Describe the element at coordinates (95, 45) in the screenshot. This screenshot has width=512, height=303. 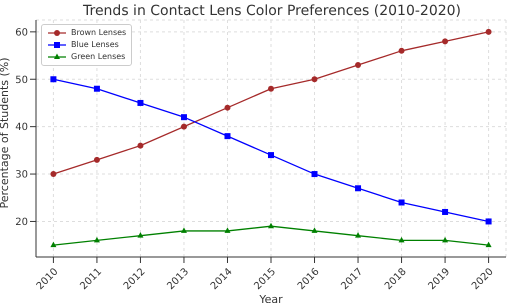
I see `legend-label: Blue Lenses` at that location.